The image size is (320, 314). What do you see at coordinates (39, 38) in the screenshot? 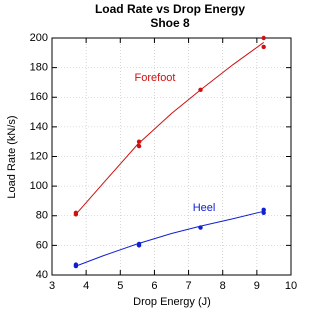
I see `y-tick-label: 200` at bounding box center [39, 38].